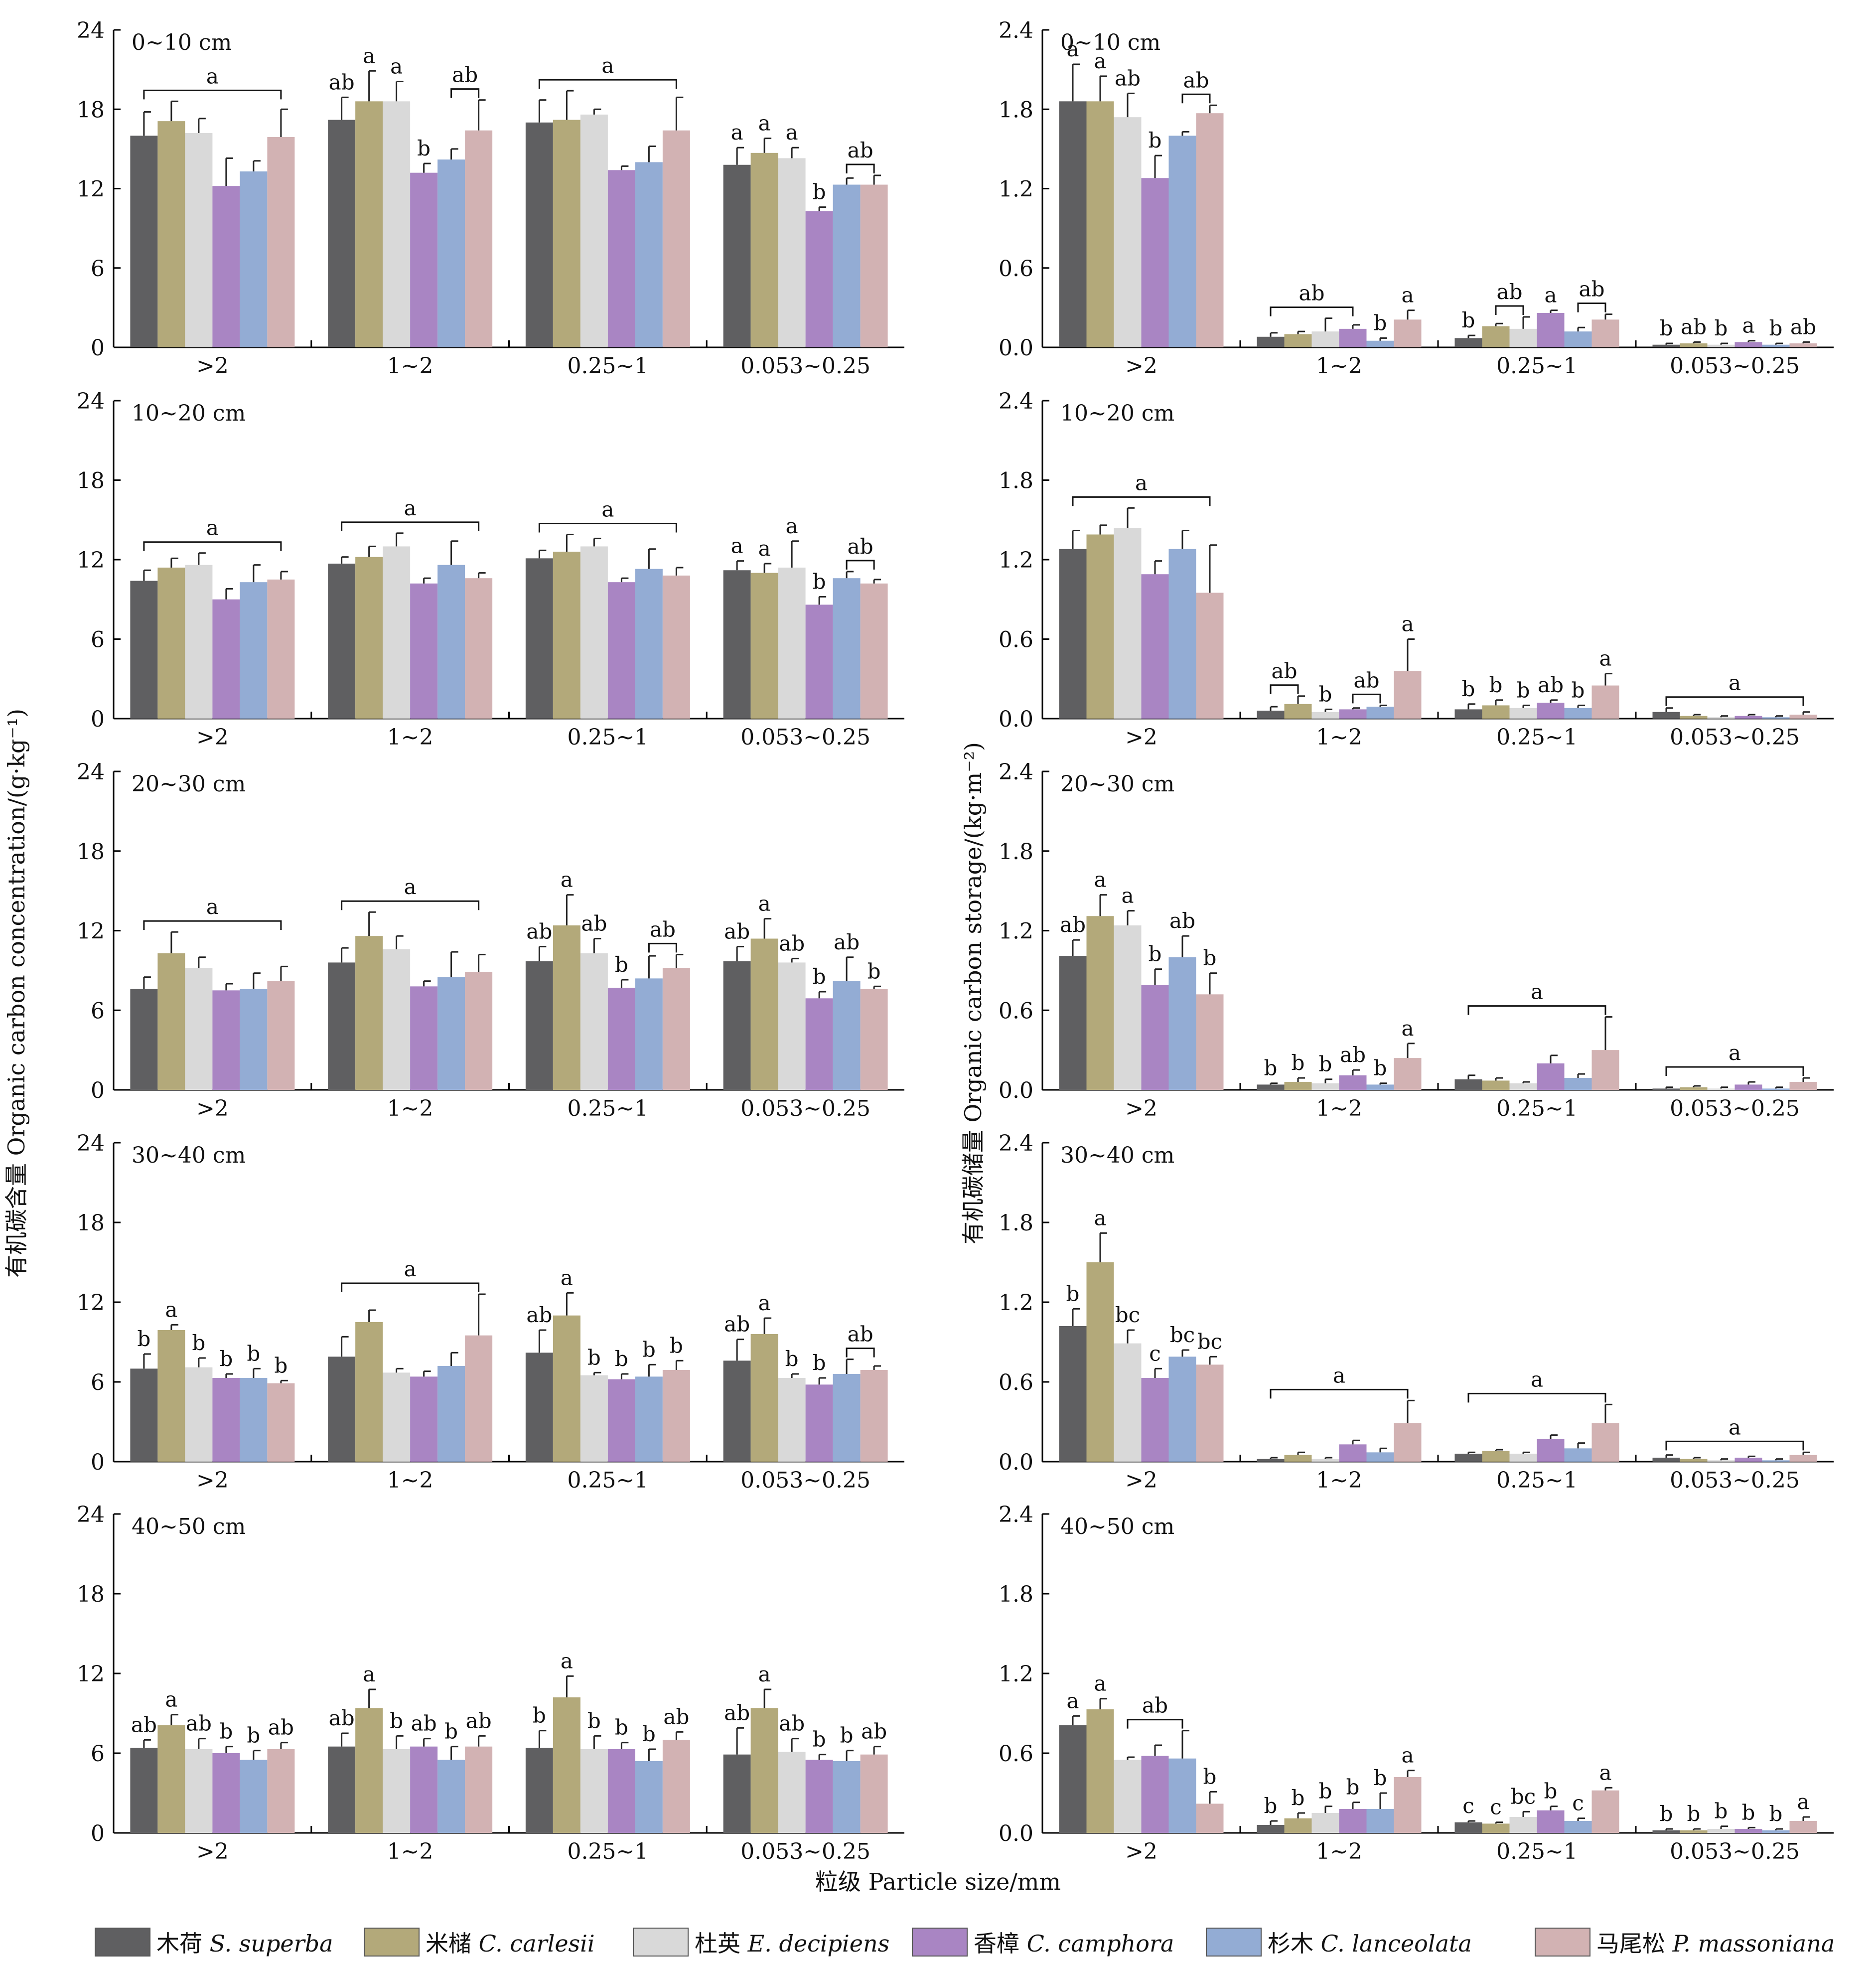 The height and width of the screenshot is (1961, 1876). I want to click on depth-label: 0~10 cm, so click(1110, 42).